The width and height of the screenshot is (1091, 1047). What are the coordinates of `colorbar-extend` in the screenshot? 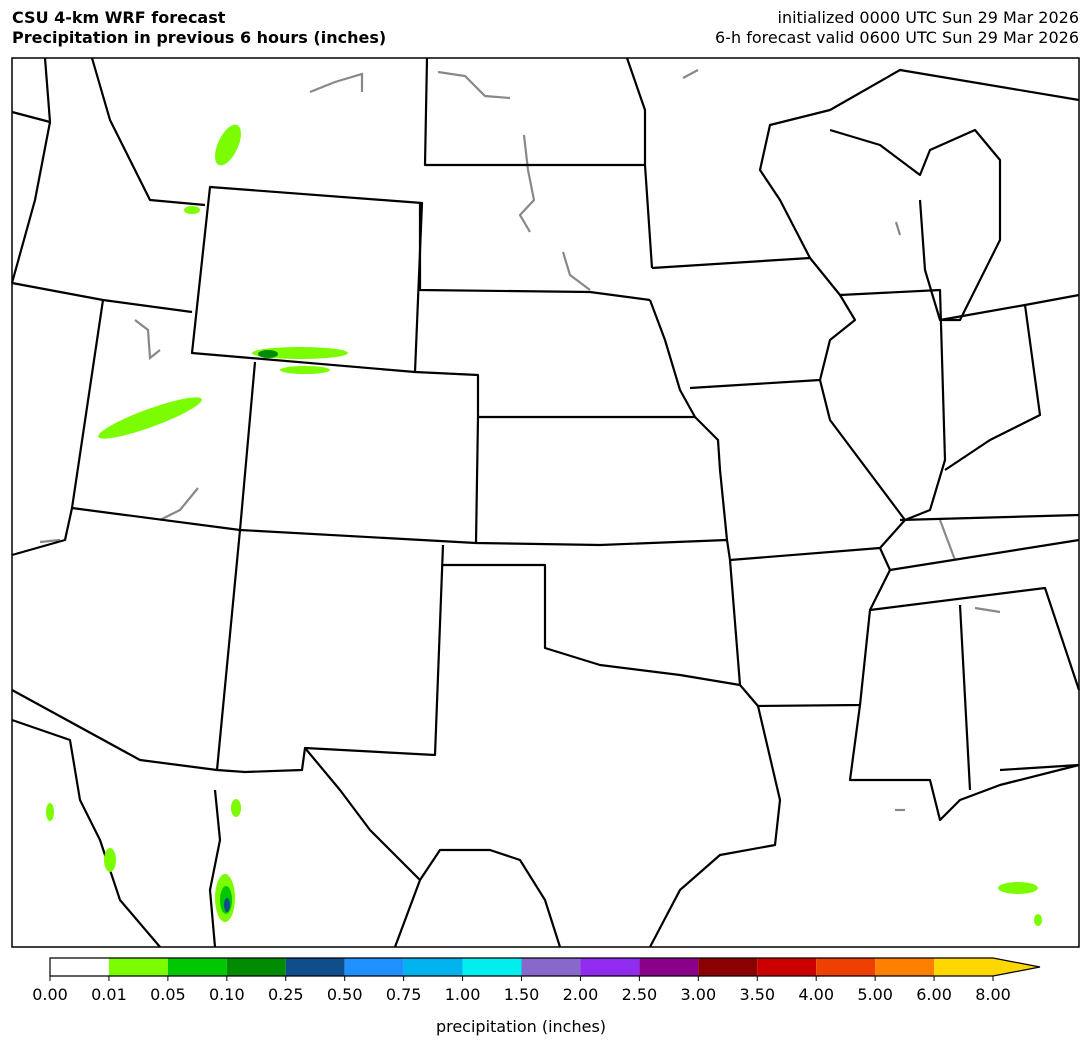 It's located at (1016, 967).